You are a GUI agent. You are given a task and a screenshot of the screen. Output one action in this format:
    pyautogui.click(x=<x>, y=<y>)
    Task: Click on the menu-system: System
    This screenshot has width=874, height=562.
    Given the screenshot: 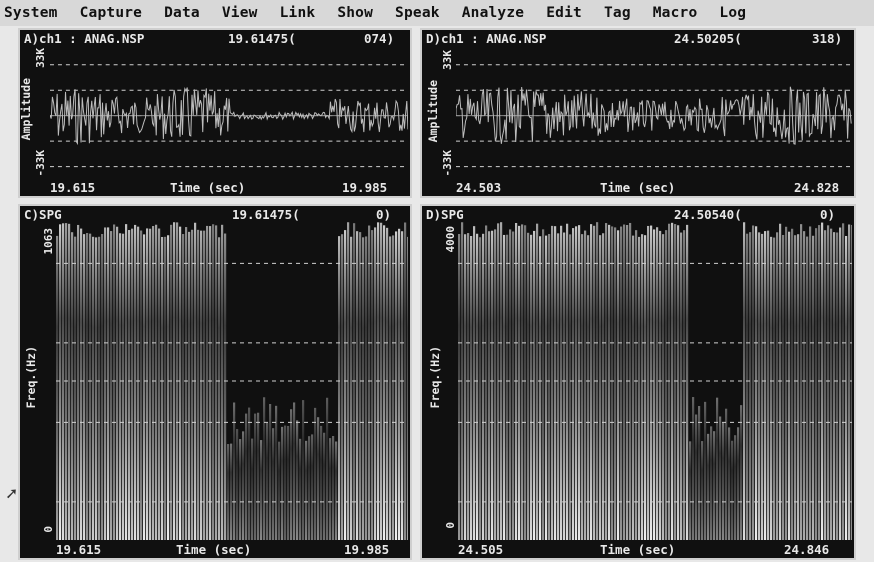 What is the action you would take?
    pyautogui.click(x=31, y=13)
    